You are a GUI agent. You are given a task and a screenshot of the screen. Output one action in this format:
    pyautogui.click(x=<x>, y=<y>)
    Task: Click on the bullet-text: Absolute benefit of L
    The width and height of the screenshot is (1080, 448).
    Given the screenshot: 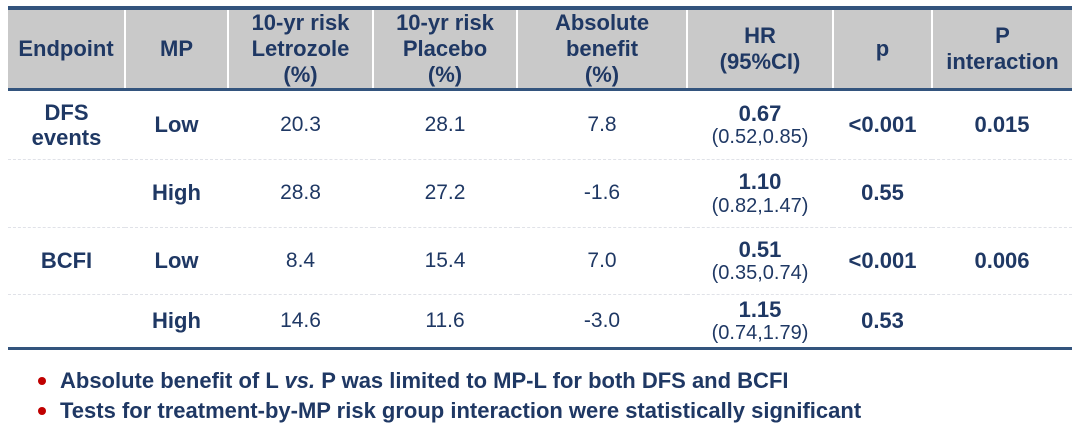 What is the action you would take?
    pyautogui.click(x=172, y=380)
    